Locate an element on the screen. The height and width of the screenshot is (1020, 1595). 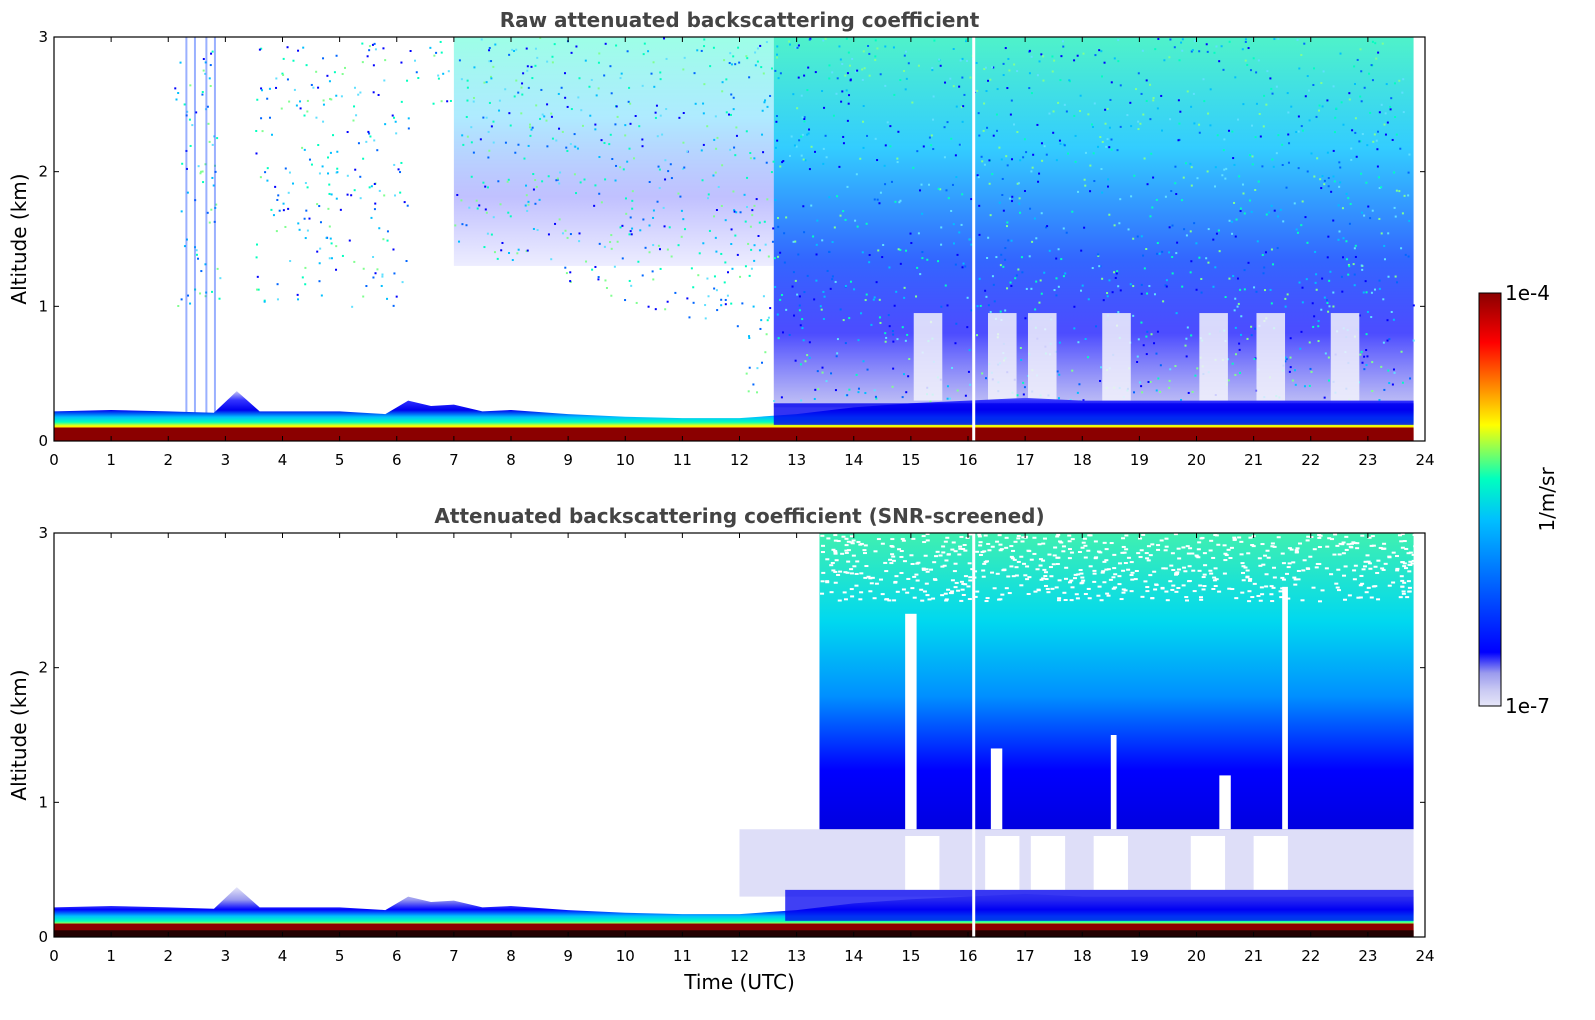
y-axis-label: Altitude (km) is located at coordinates (19, 238).